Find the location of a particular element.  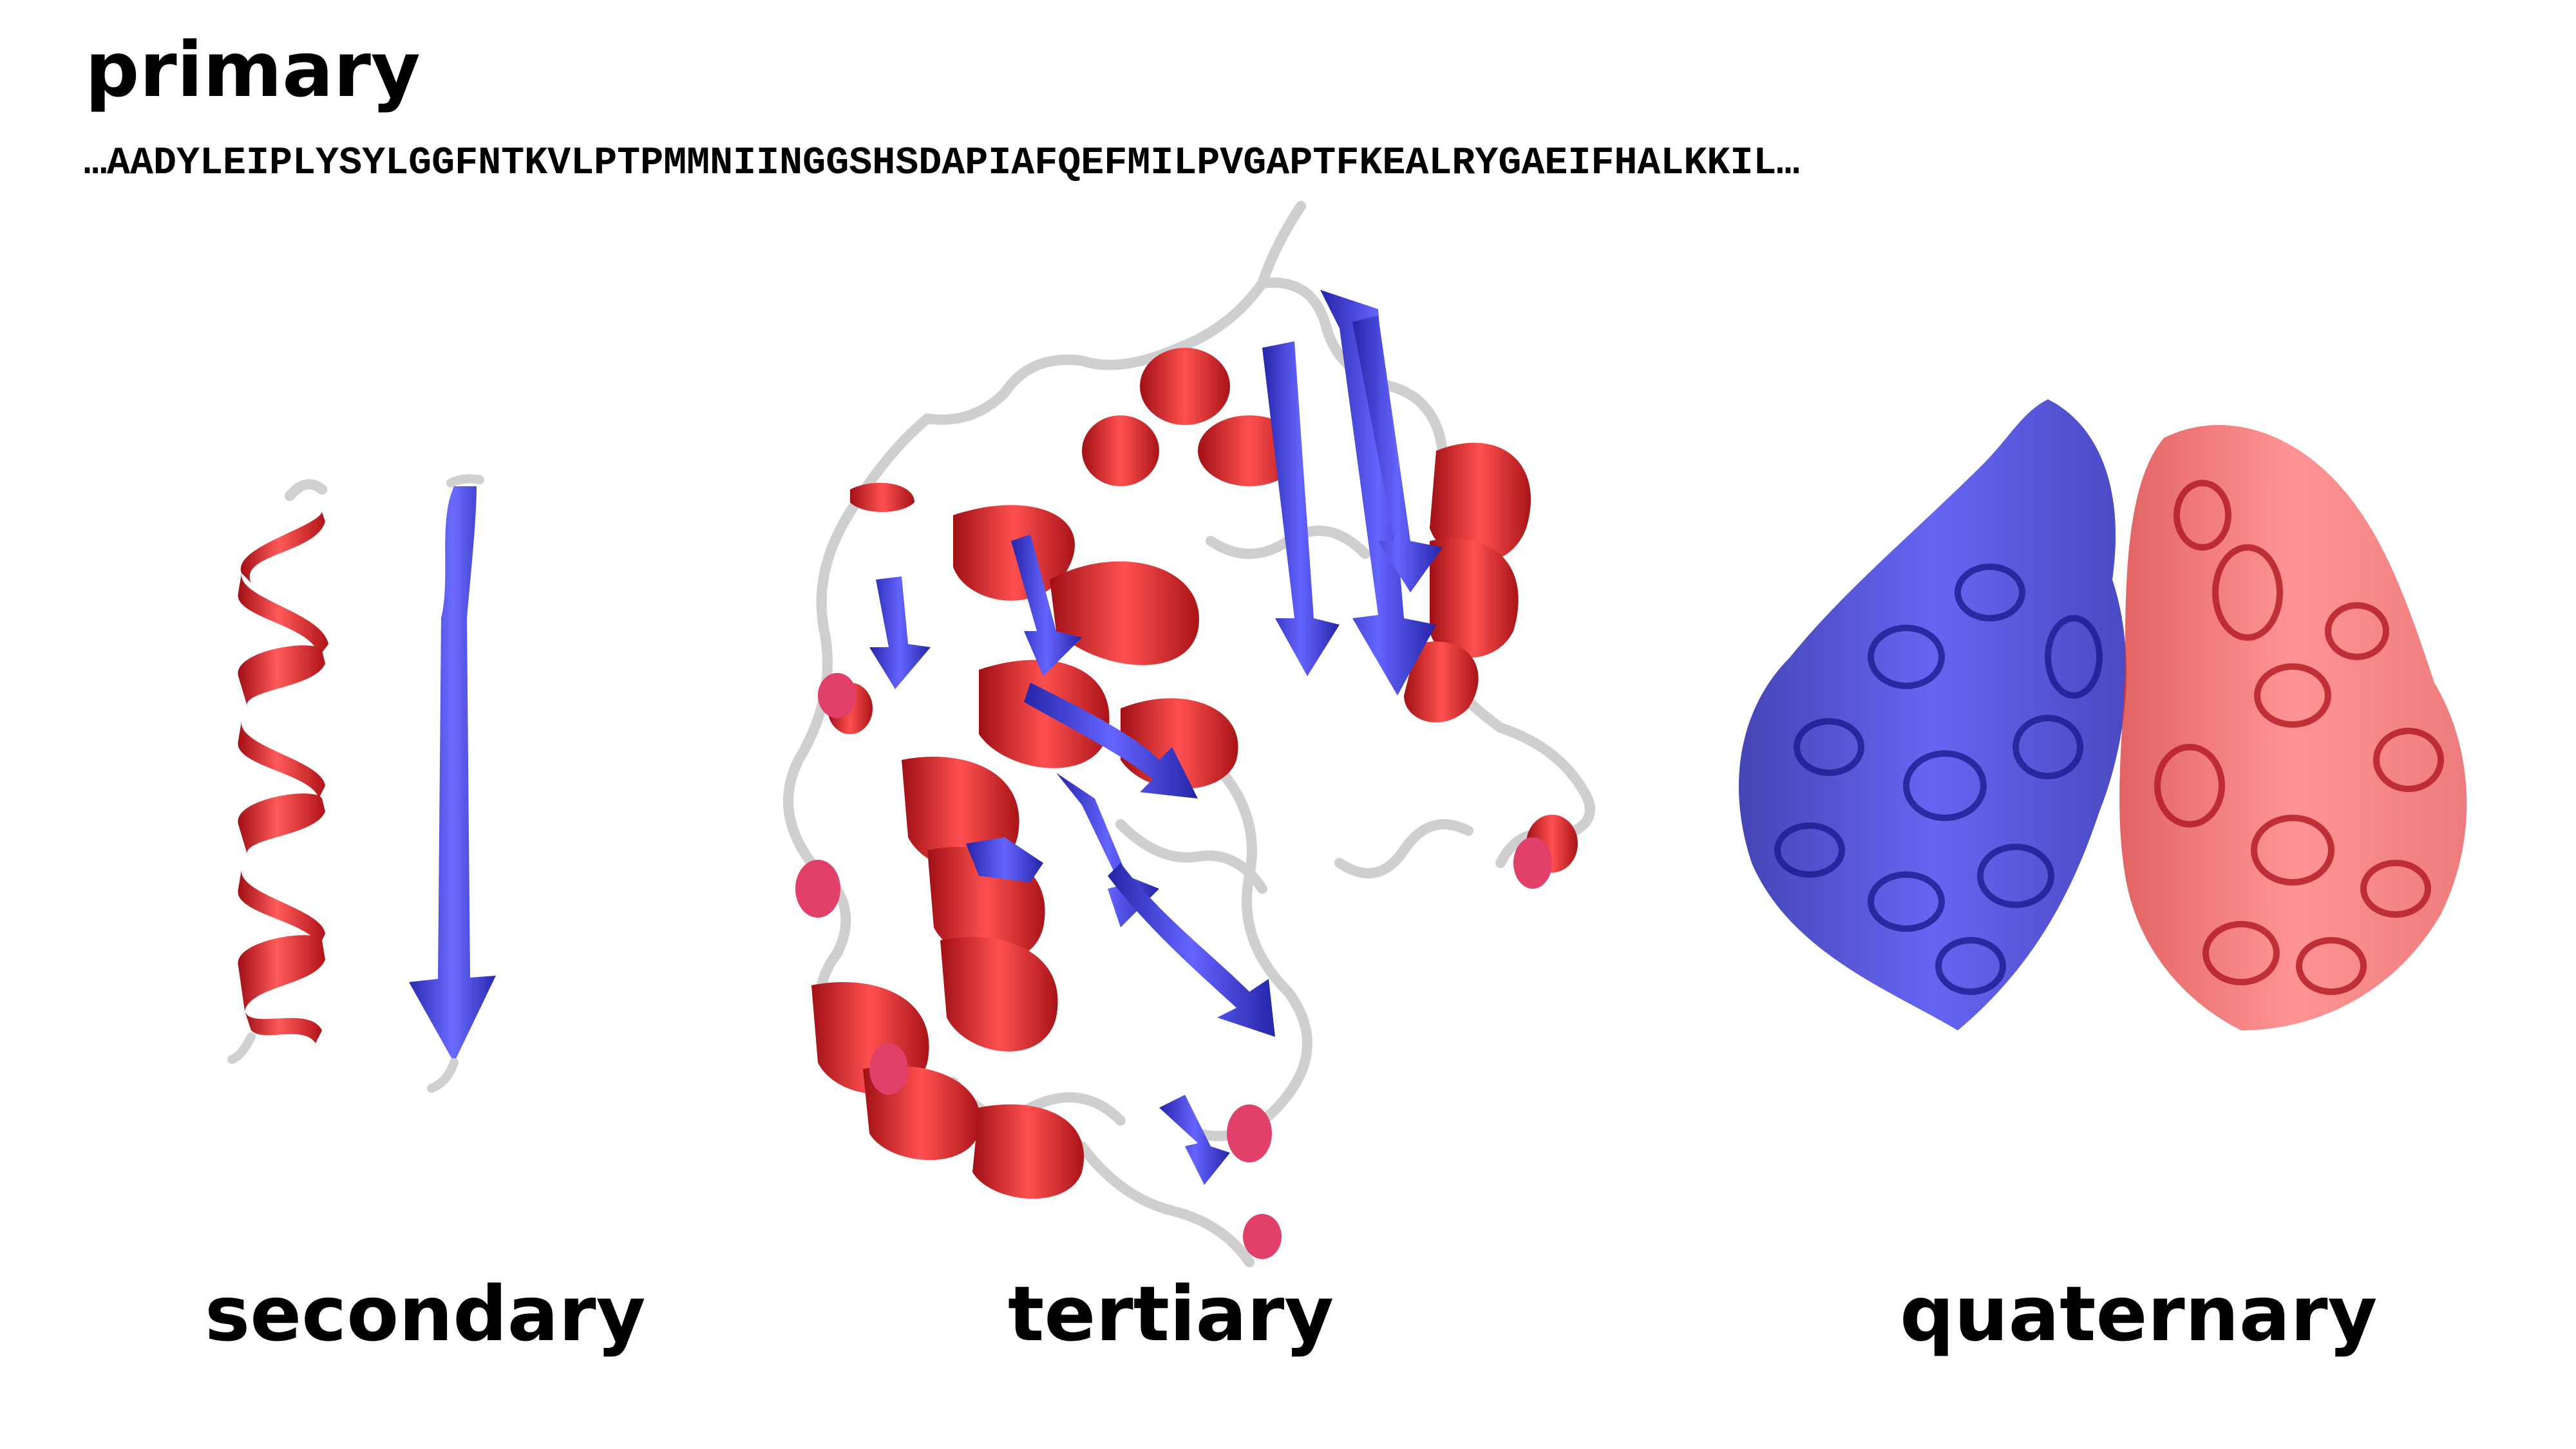

pink-turns is located at coordinates (1173, 966).